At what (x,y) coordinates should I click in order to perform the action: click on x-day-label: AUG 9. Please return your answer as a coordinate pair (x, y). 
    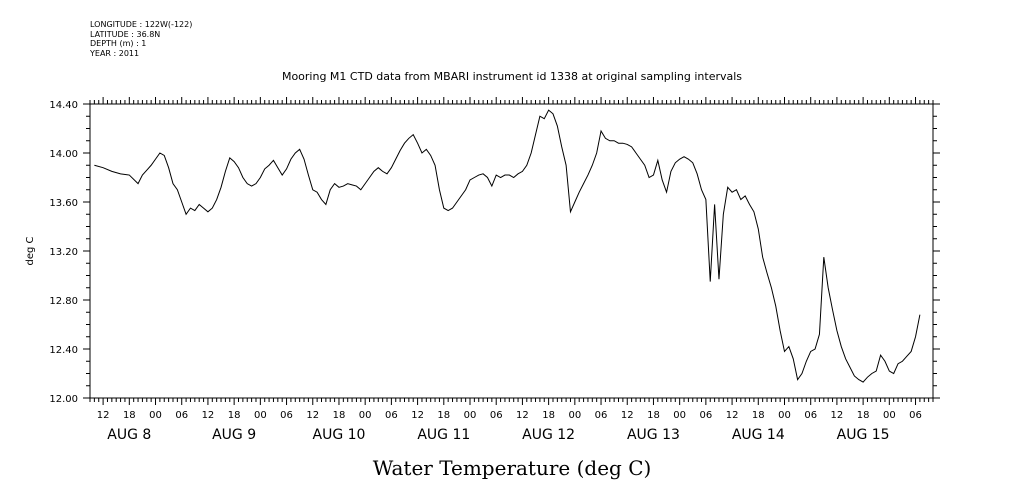
    Looking at the image, I should click on (234, 435).